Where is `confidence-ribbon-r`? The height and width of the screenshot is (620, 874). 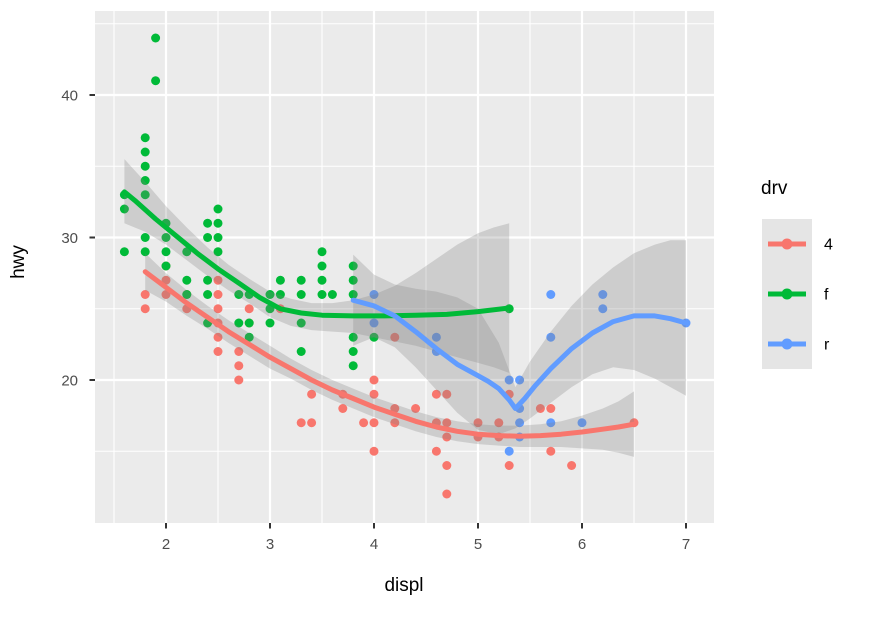 confidence-ribbon-r is located at coordinates (519, 337).